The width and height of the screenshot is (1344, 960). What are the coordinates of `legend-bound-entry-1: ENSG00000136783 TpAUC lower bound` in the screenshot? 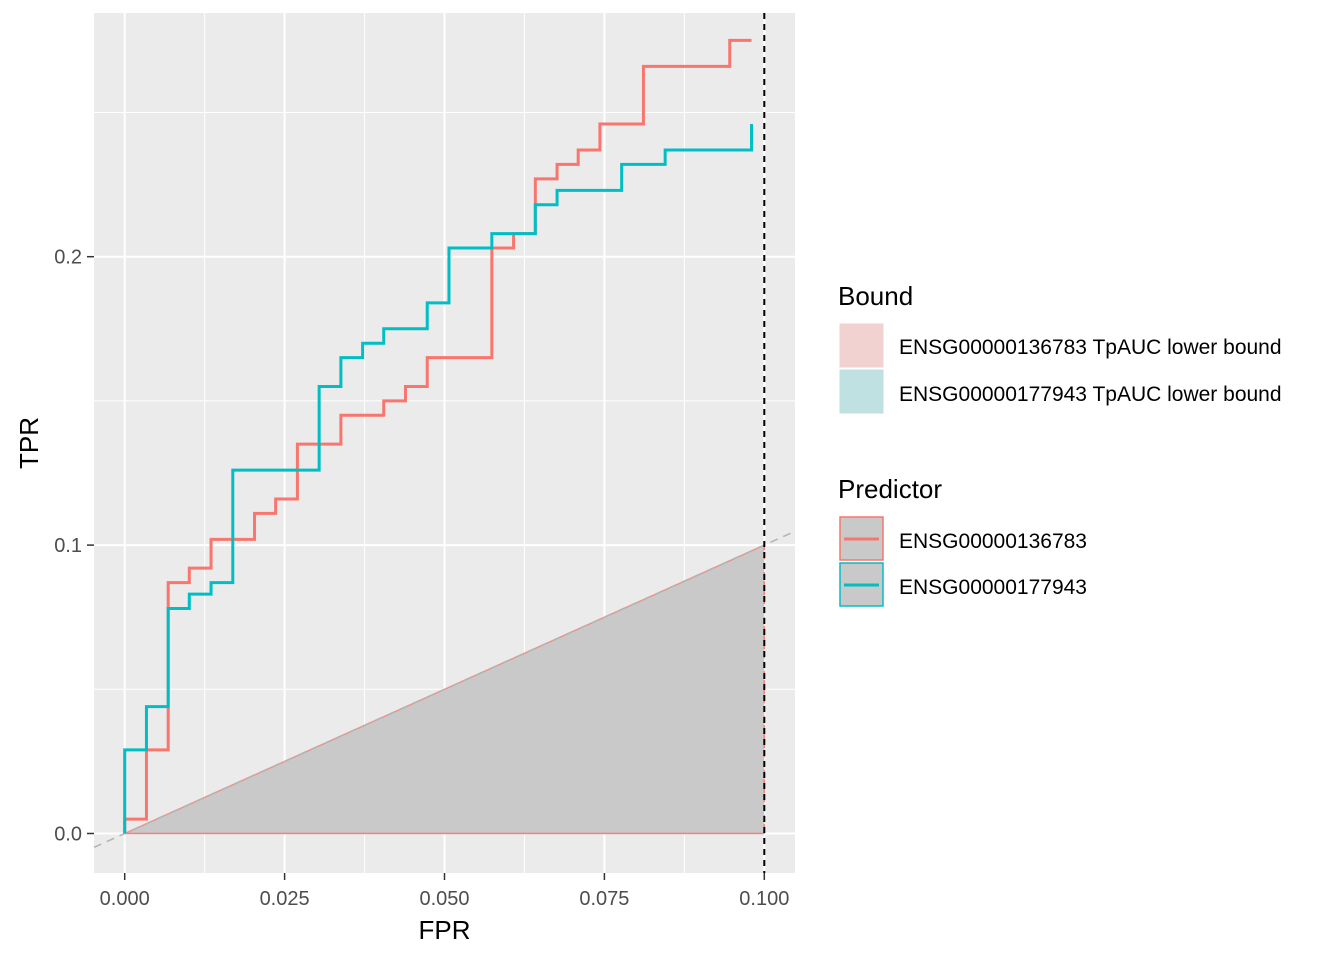 It's located at (1060, 345).